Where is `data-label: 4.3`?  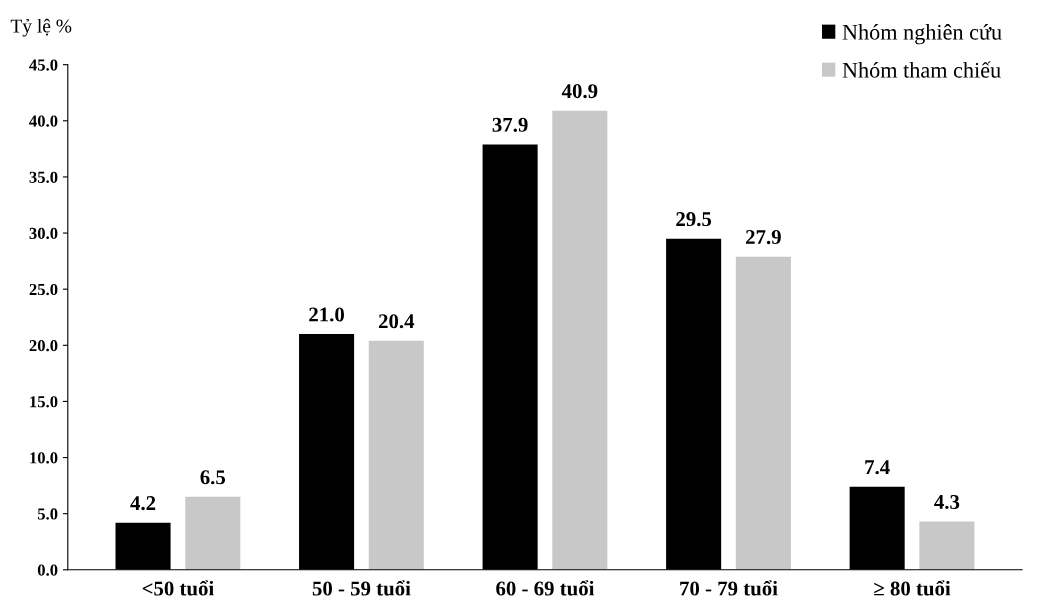 data-label: 4.3 is located at coordinates (947, 502).